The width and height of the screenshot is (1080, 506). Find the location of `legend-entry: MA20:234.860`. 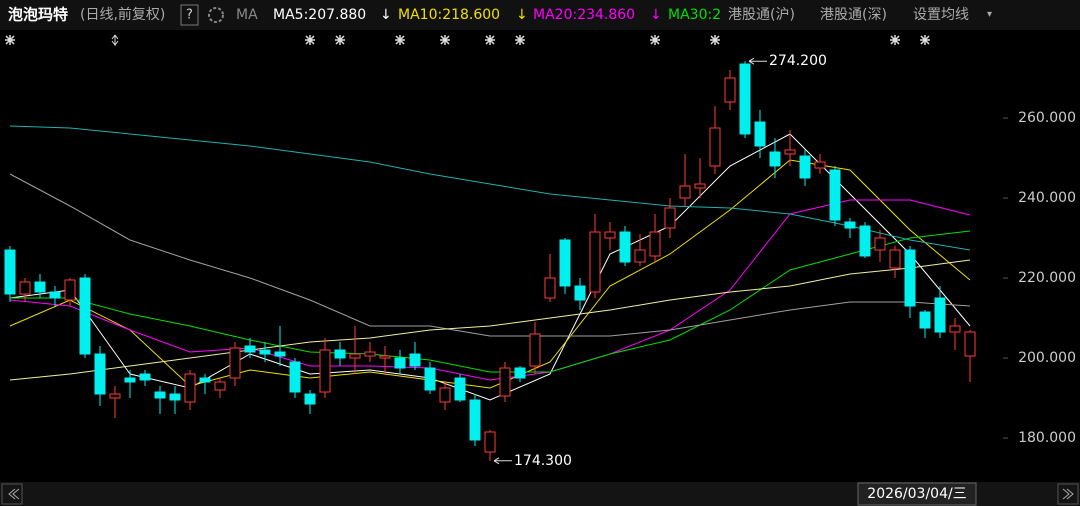

legend-entry: MA20:234.860 is located at coordinates (584, 15).